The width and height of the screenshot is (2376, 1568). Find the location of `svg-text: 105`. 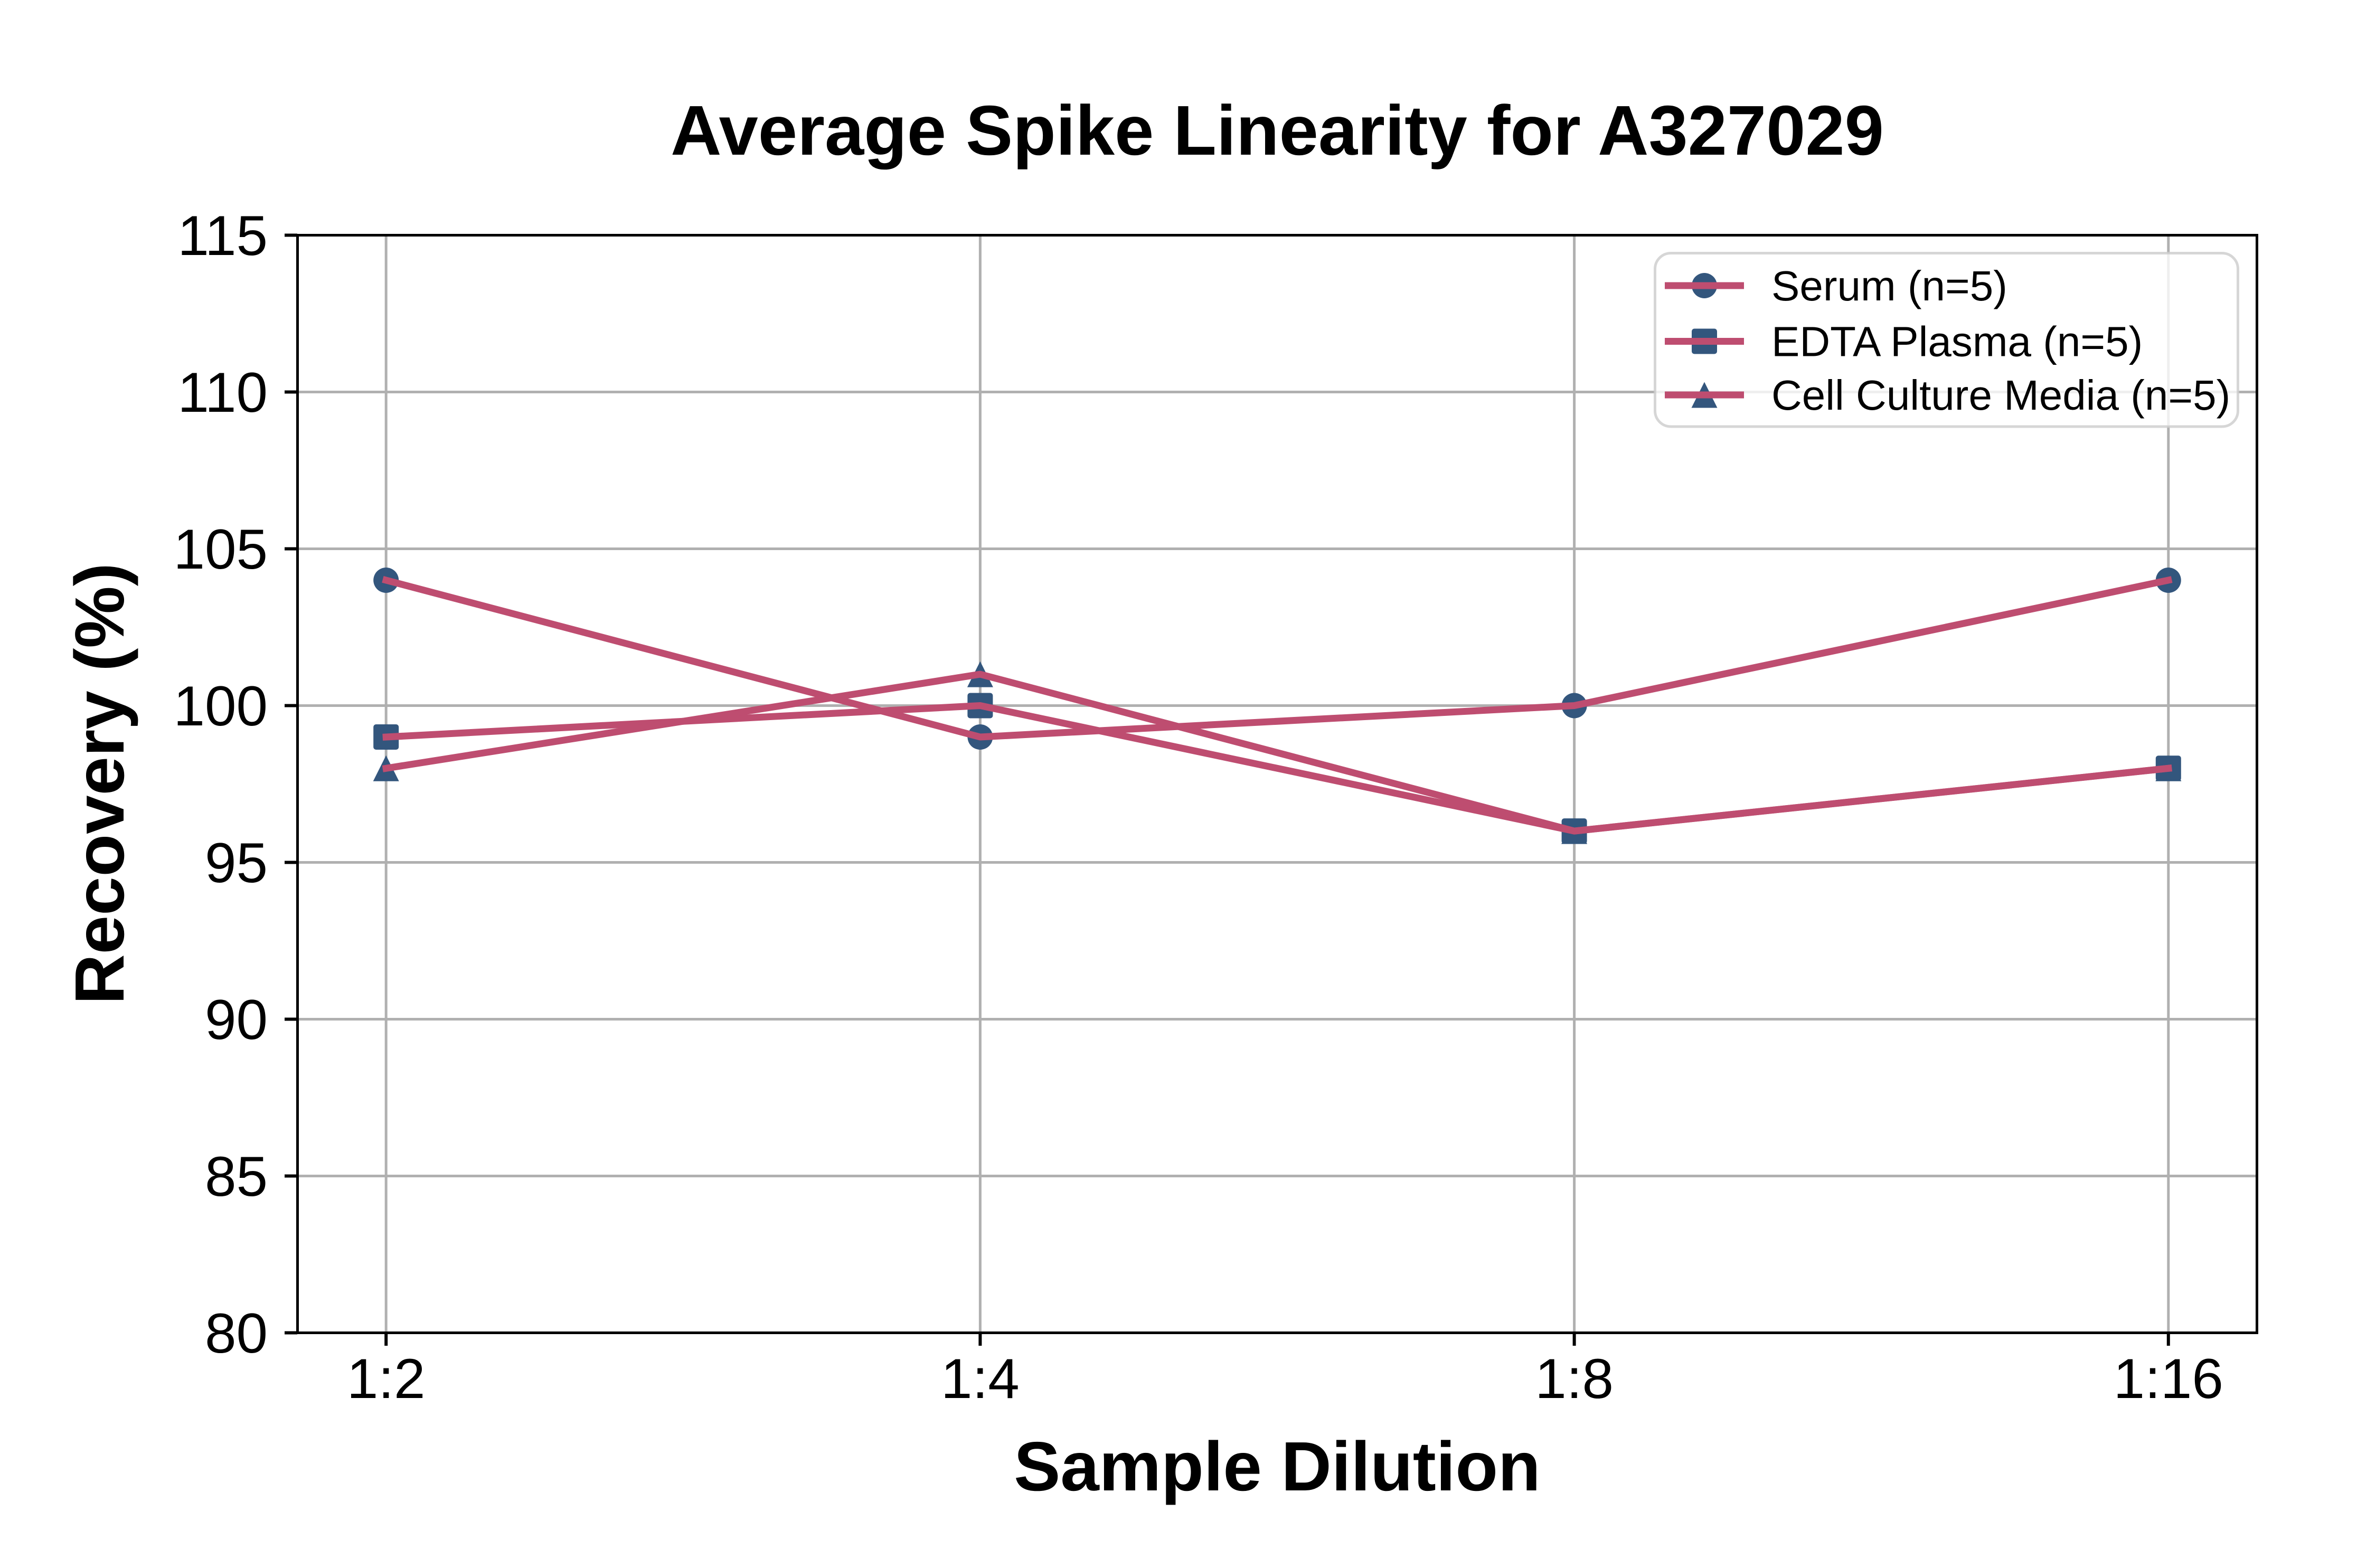

svg-text: 105 is located at coordinates (221, 549).